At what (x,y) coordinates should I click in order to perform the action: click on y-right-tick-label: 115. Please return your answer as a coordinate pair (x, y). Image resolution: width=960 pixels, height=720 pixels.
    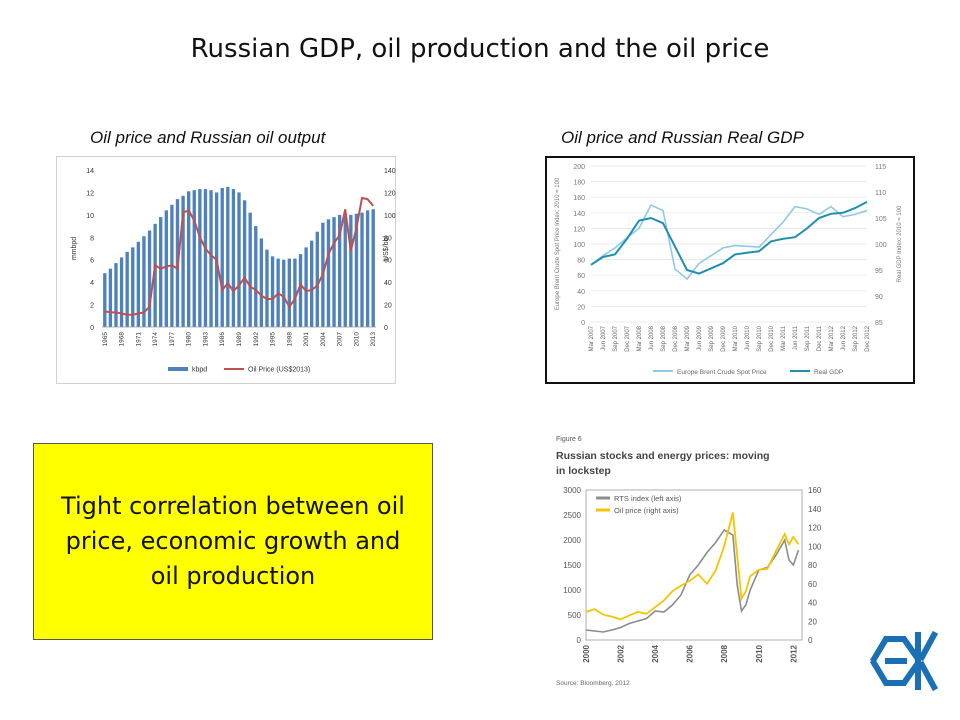
    Looking at the image, I should click on (880, 167).